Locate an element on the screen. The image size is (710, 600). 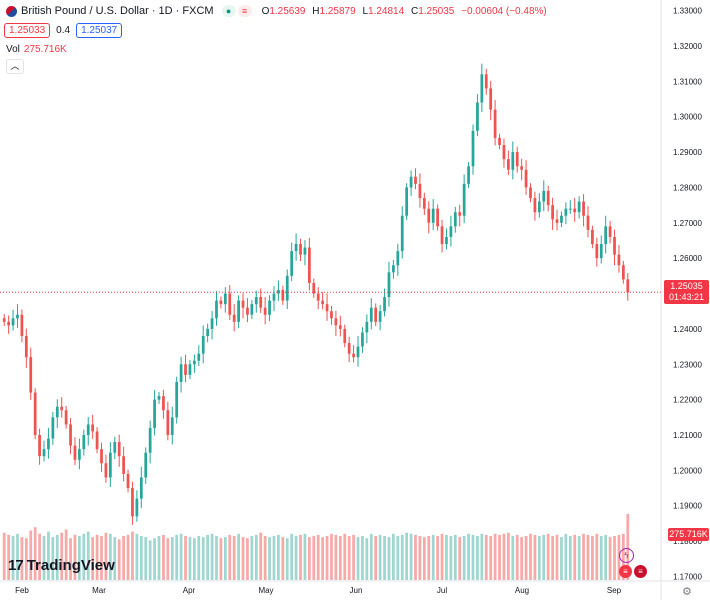
low-value: 1.24814 is located at coordinates (386, 11).